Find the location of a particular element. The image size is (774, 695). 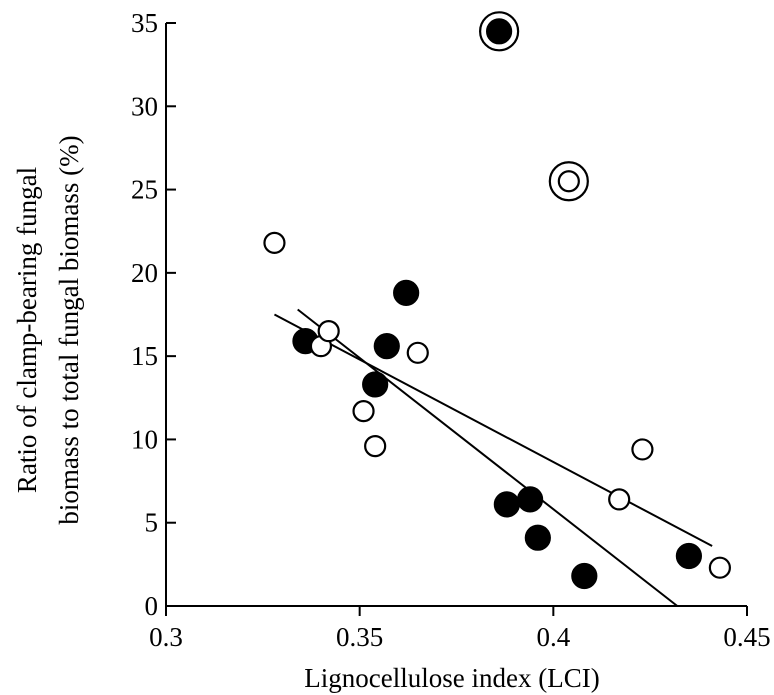

x-tick-label: 0.45 is located at coordinates (746, 637).